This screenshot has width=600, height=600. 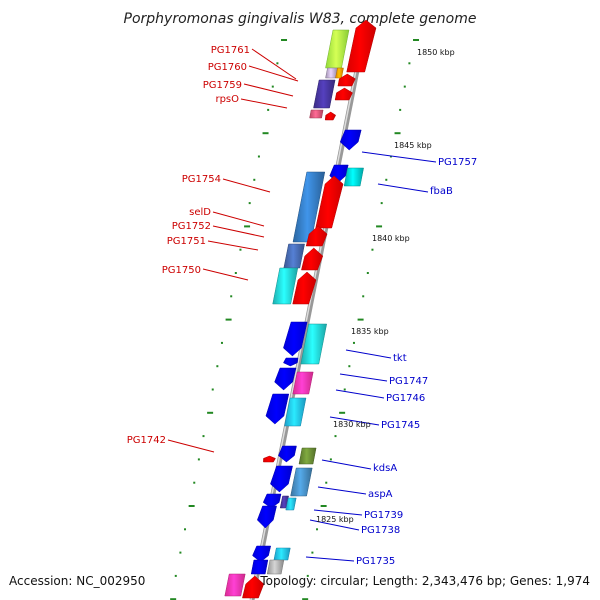 I want to click on kbp-label-1845: 1845 kbp, so click(x=413, y=145).